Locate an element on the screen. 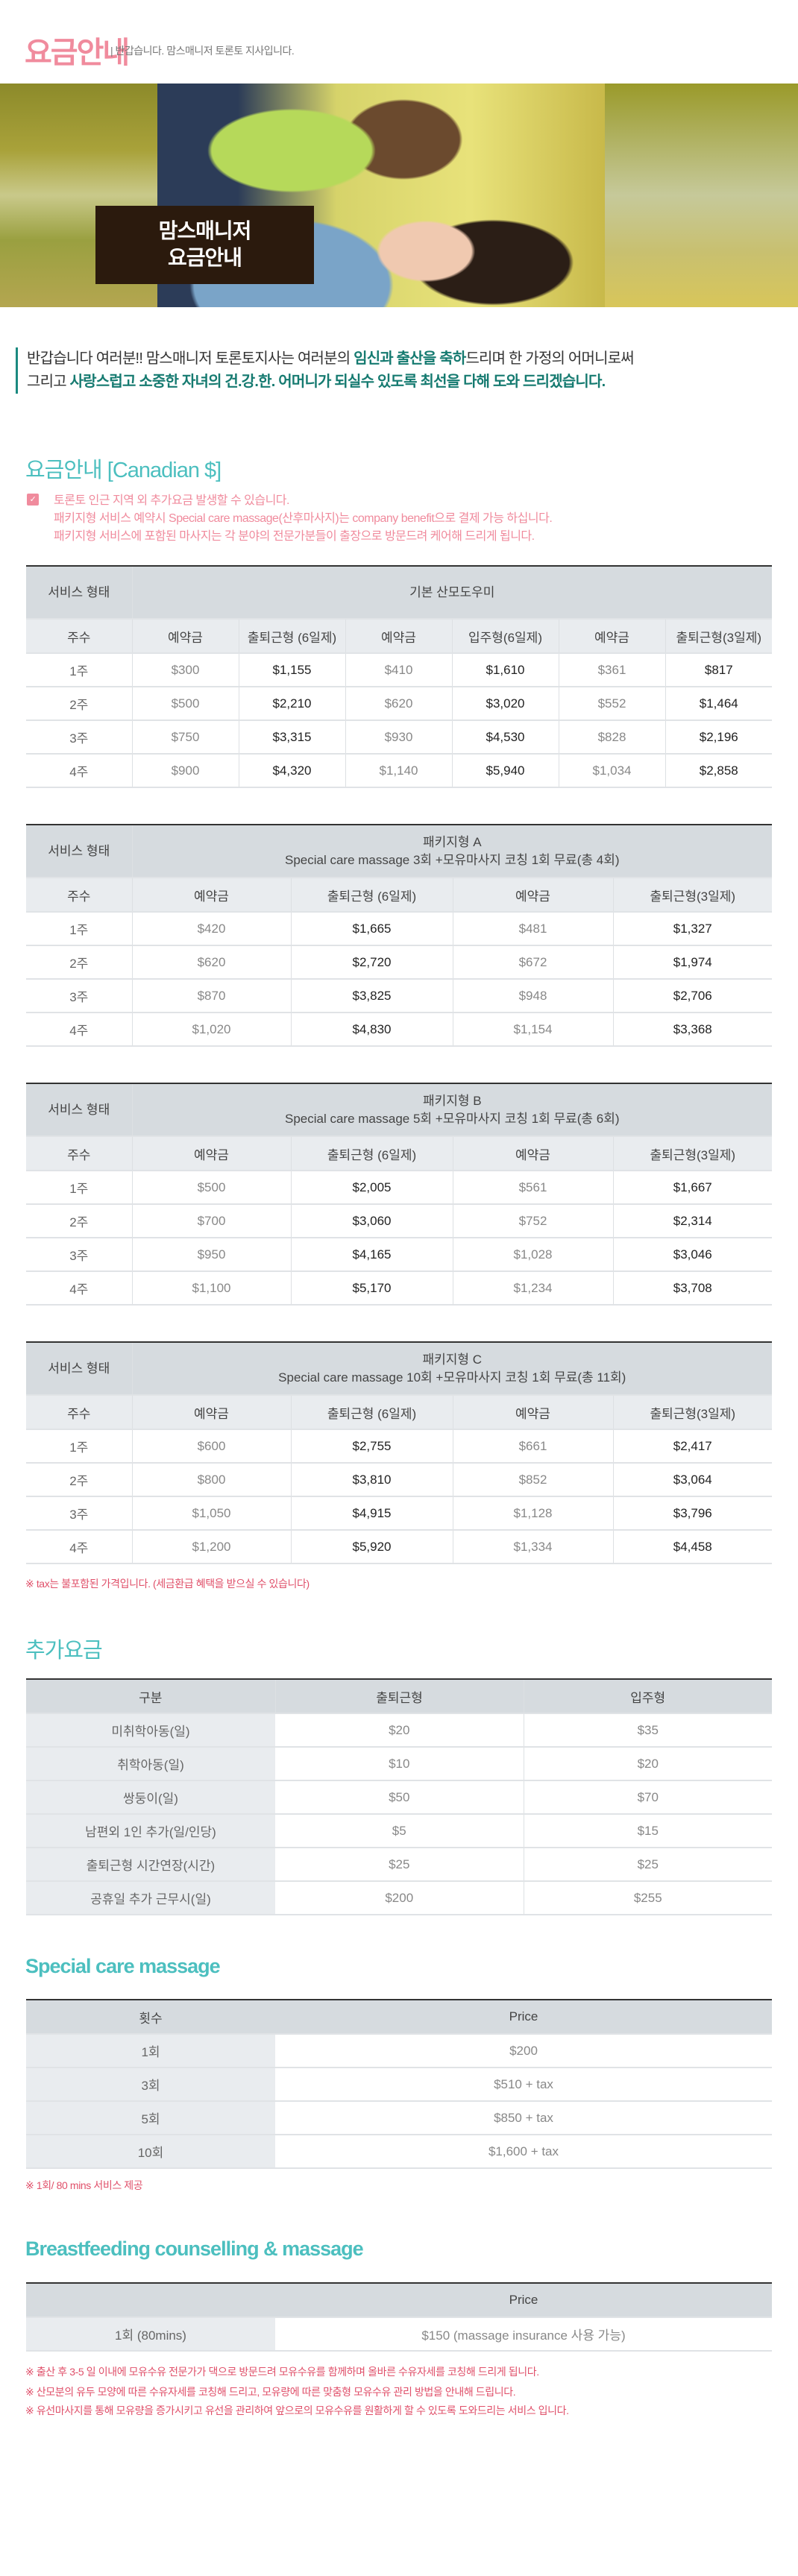  intro-highlight-1: 임신과 출산을 축하 is located at coordinates (410, 358).